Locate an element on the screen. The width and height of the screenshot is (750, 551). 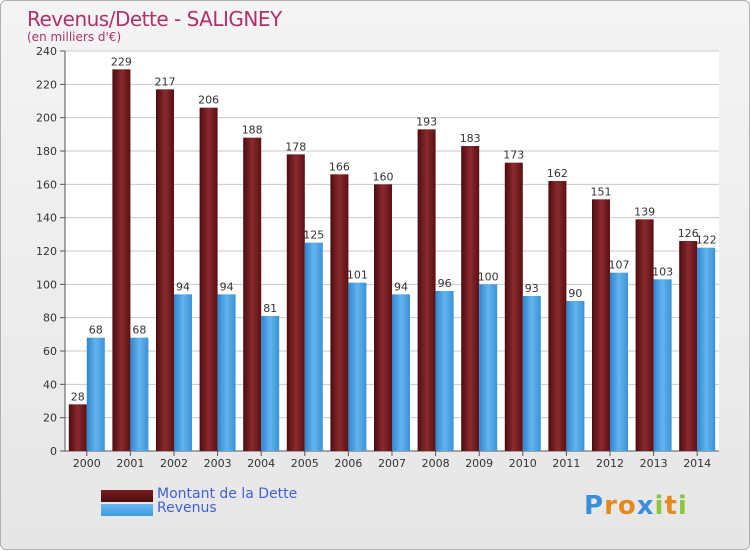
data-label-dette: 162 is located at coordinates (557, 173).